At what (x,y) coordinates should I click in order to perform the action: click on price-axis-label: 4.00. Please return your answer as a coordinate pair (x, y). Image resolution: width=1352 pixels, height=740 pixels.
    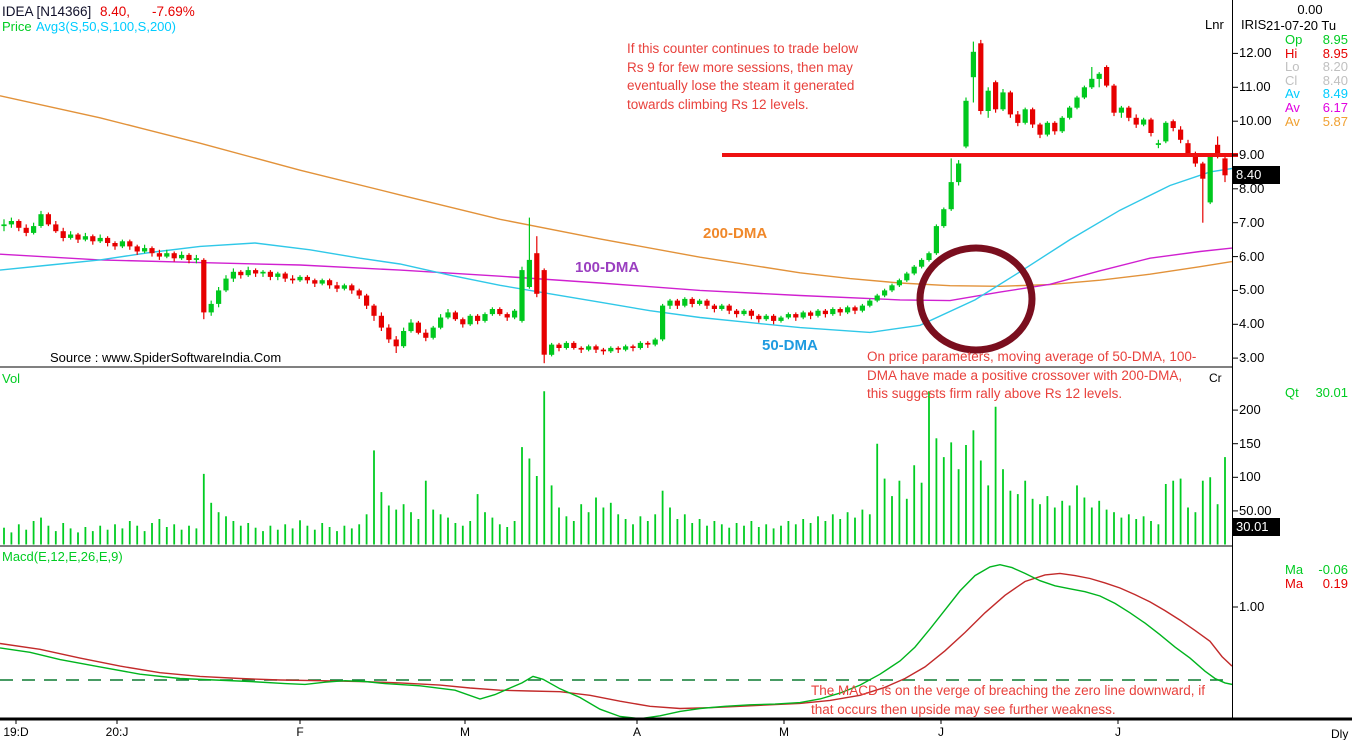
    Looking at the image, I should click on (1252, 324).